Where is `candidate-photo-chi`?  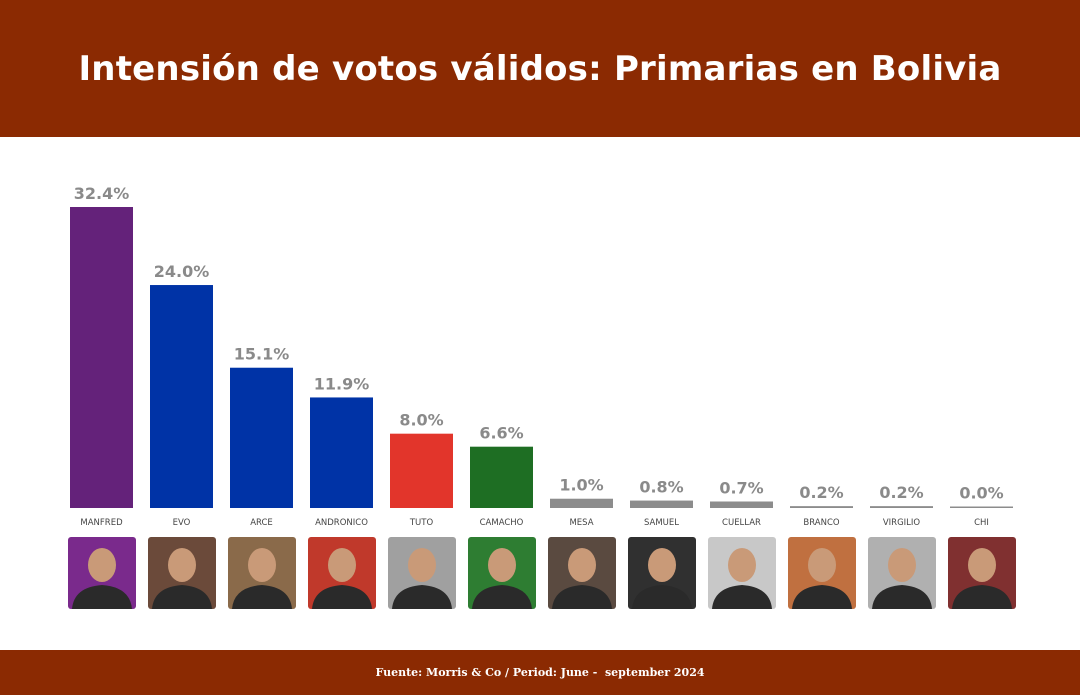
candidate-photo-chi is located at coordinates (982, 573).